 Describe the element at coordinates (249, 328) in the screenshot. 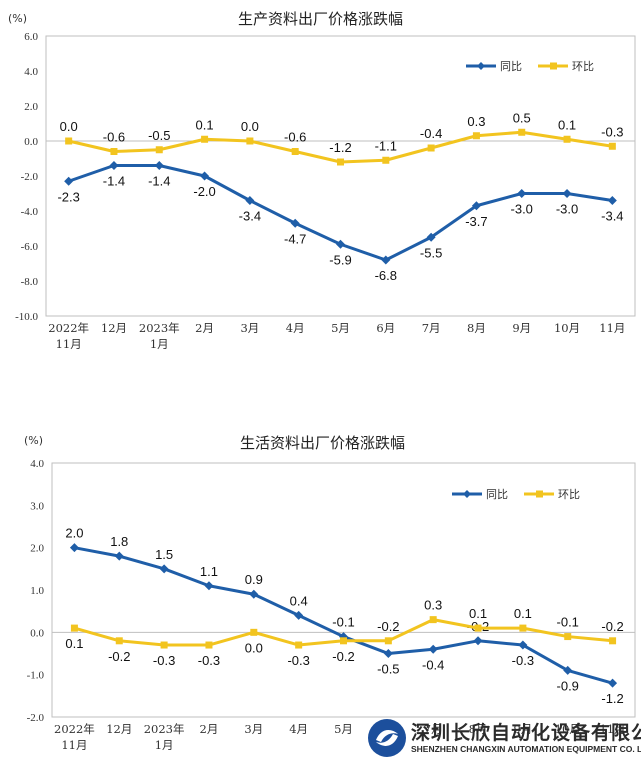

I see `x-tick-label-production: 3月` at that location.